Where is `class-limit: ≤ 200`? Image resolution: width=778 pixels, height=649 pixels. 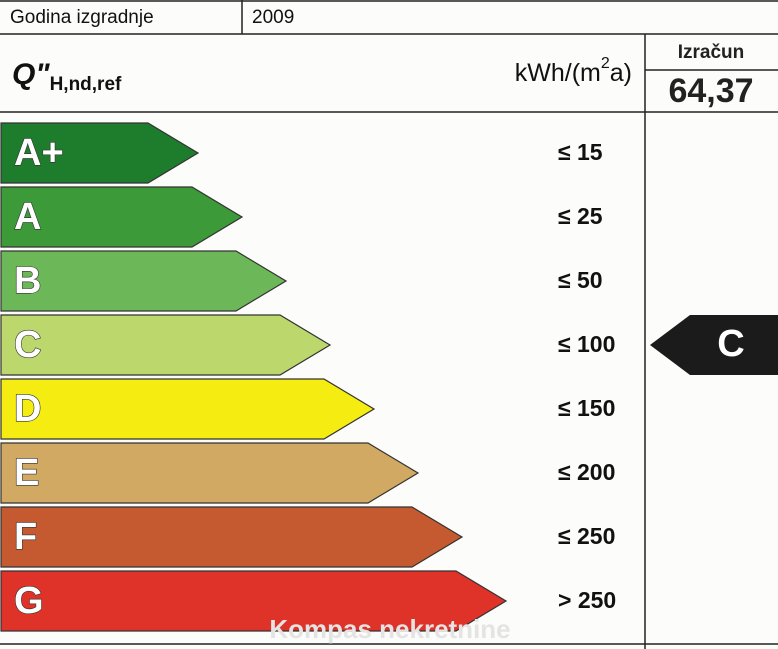 class-limit: ≤ 200 is located at coordinates (586, 472).